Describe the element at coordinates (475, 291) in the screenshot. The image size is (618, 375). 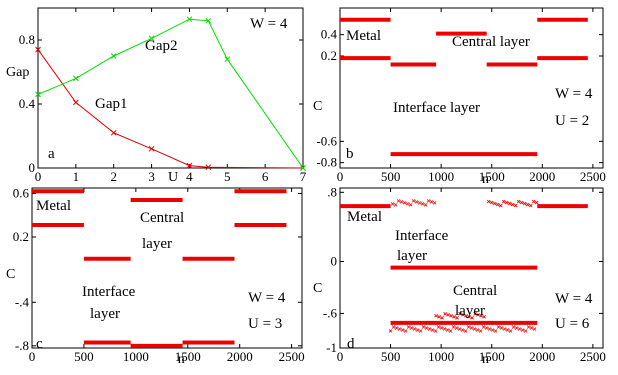
I see `annotation: Central` at that location.